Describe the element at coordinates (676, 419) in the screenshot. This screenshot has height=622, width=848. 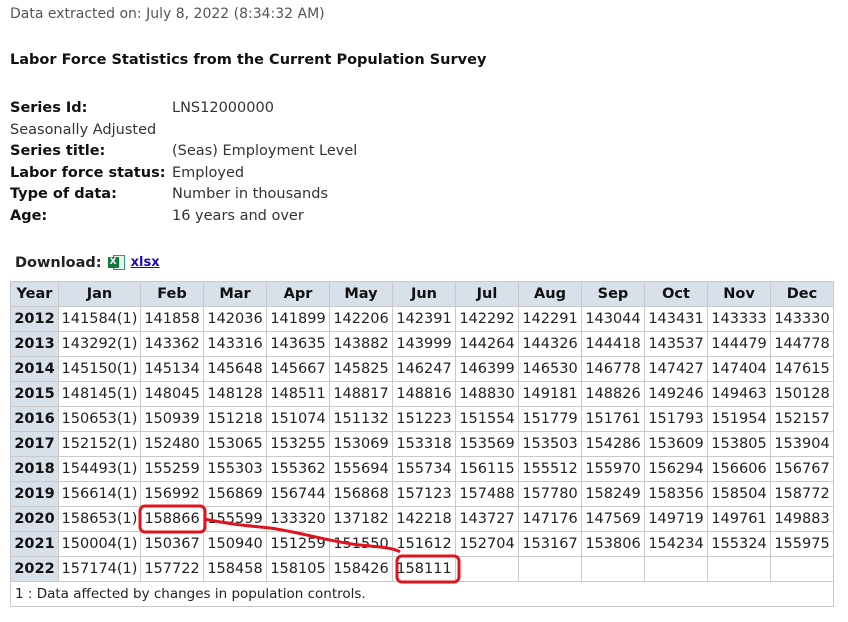
I see `table-cell: 151793` at that location.